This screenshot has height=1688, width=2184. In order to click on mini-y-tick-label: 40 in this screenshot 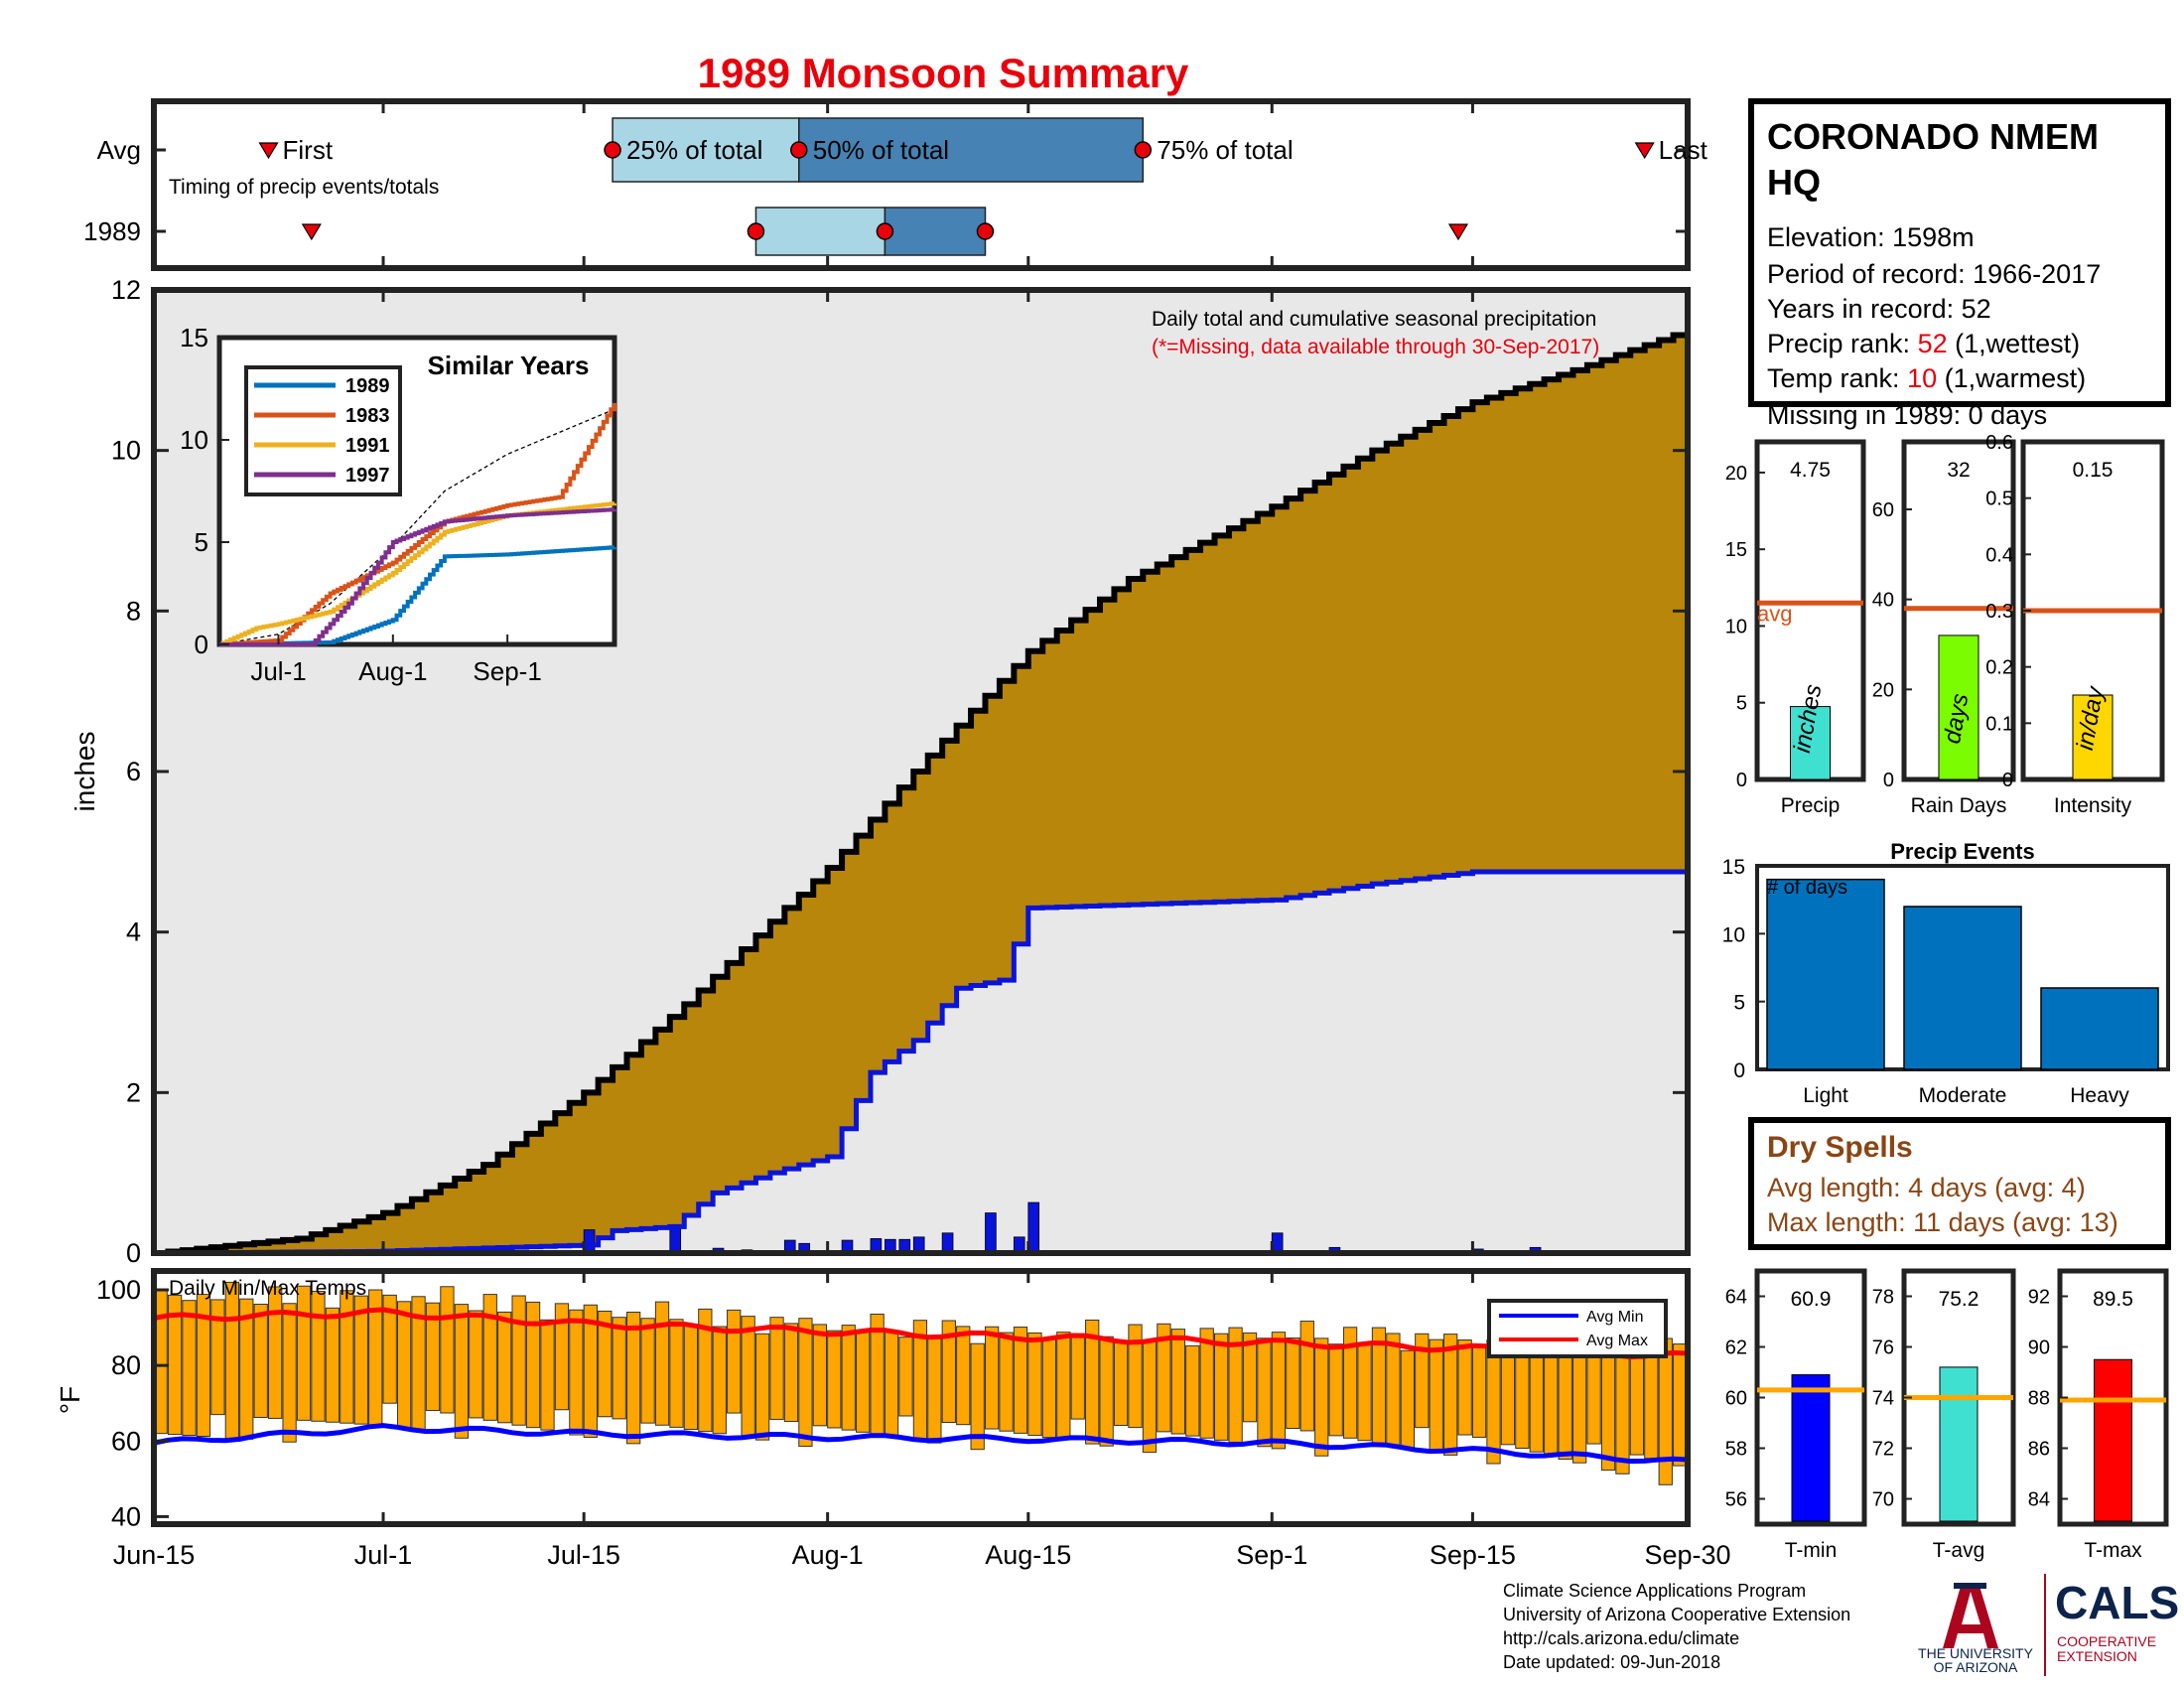, I will do `click(1883, 601)`.